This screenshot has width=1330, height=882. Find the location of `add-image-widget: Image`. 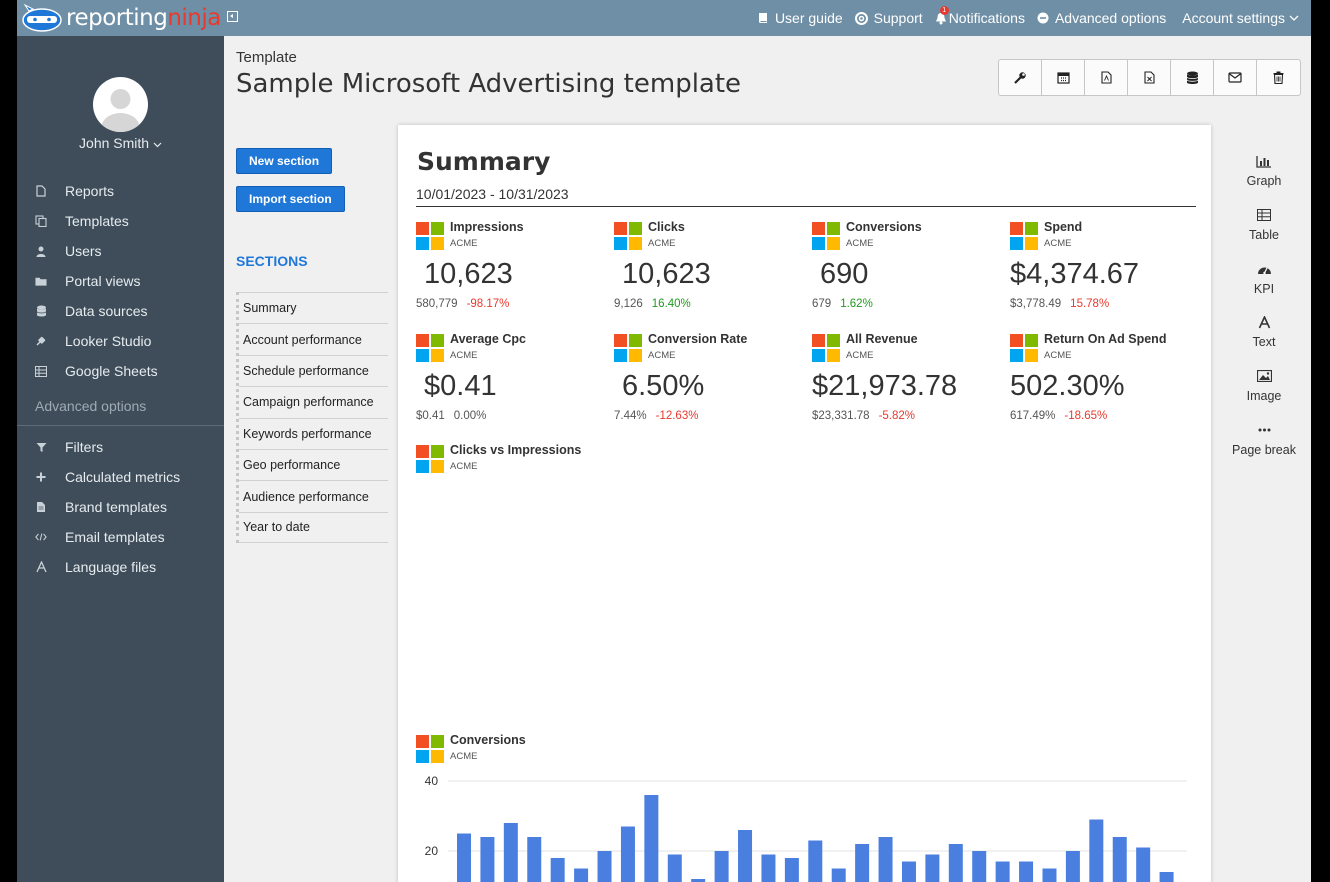

add-image-widget: Image is located at coordinates (1264, 383).